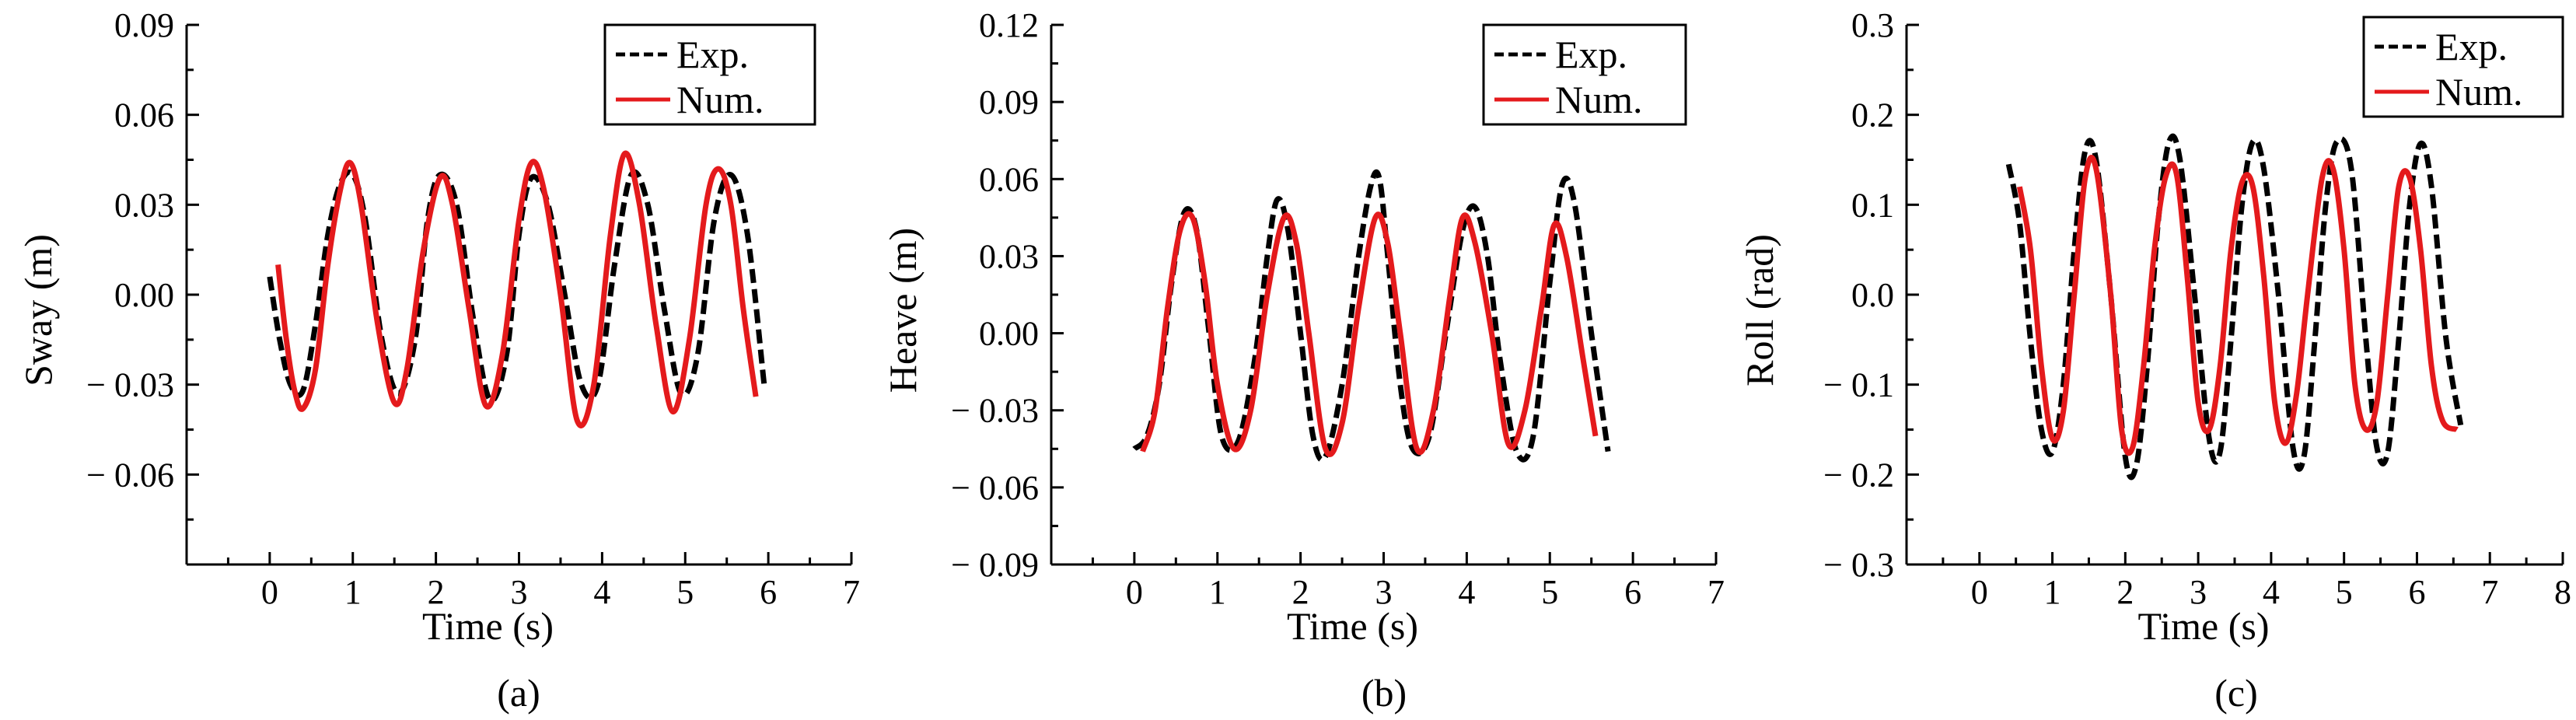  Describe the element at coordinates (1009, 25) in the screenshot. I see `y-tick-label: 0.12` at that location.